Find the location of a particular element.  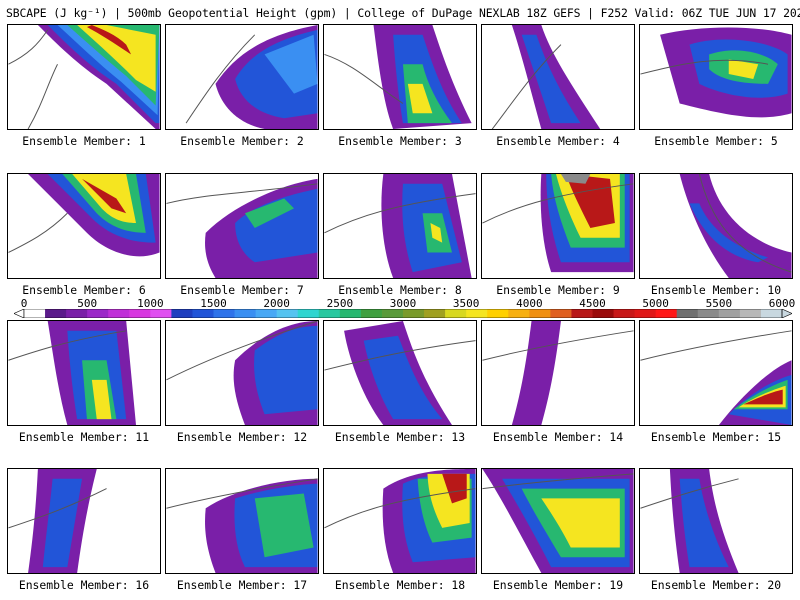

member-label: Ensemble Member: 10 is located at coordinates (716, 290).